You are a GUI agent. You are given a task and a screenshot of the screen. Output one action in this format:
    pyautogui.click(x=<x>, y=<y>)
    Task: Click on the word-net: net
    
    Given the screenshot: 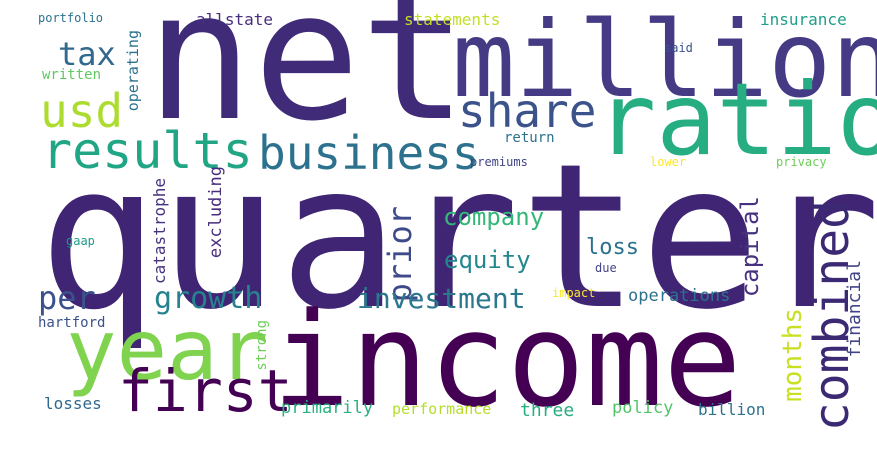 What is the action you would take?
    pyautogui.click(x=307, y=80)
    